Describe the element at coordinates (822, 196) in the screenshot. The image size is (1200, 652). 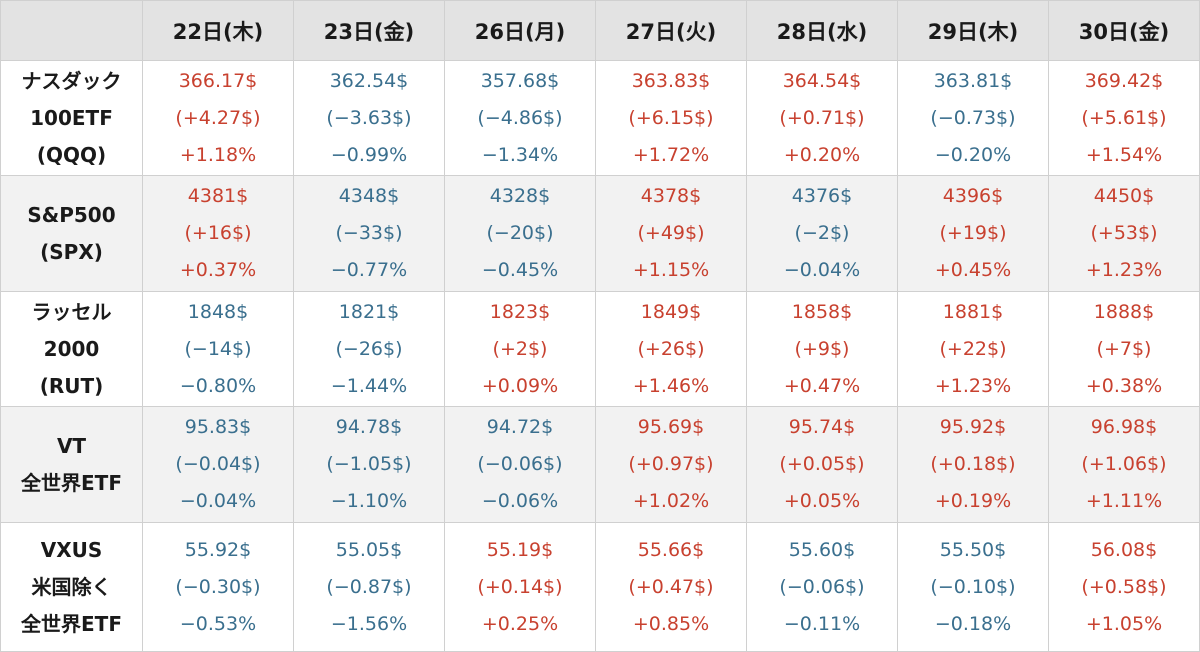
I see `price-value: 4376$` at that location.